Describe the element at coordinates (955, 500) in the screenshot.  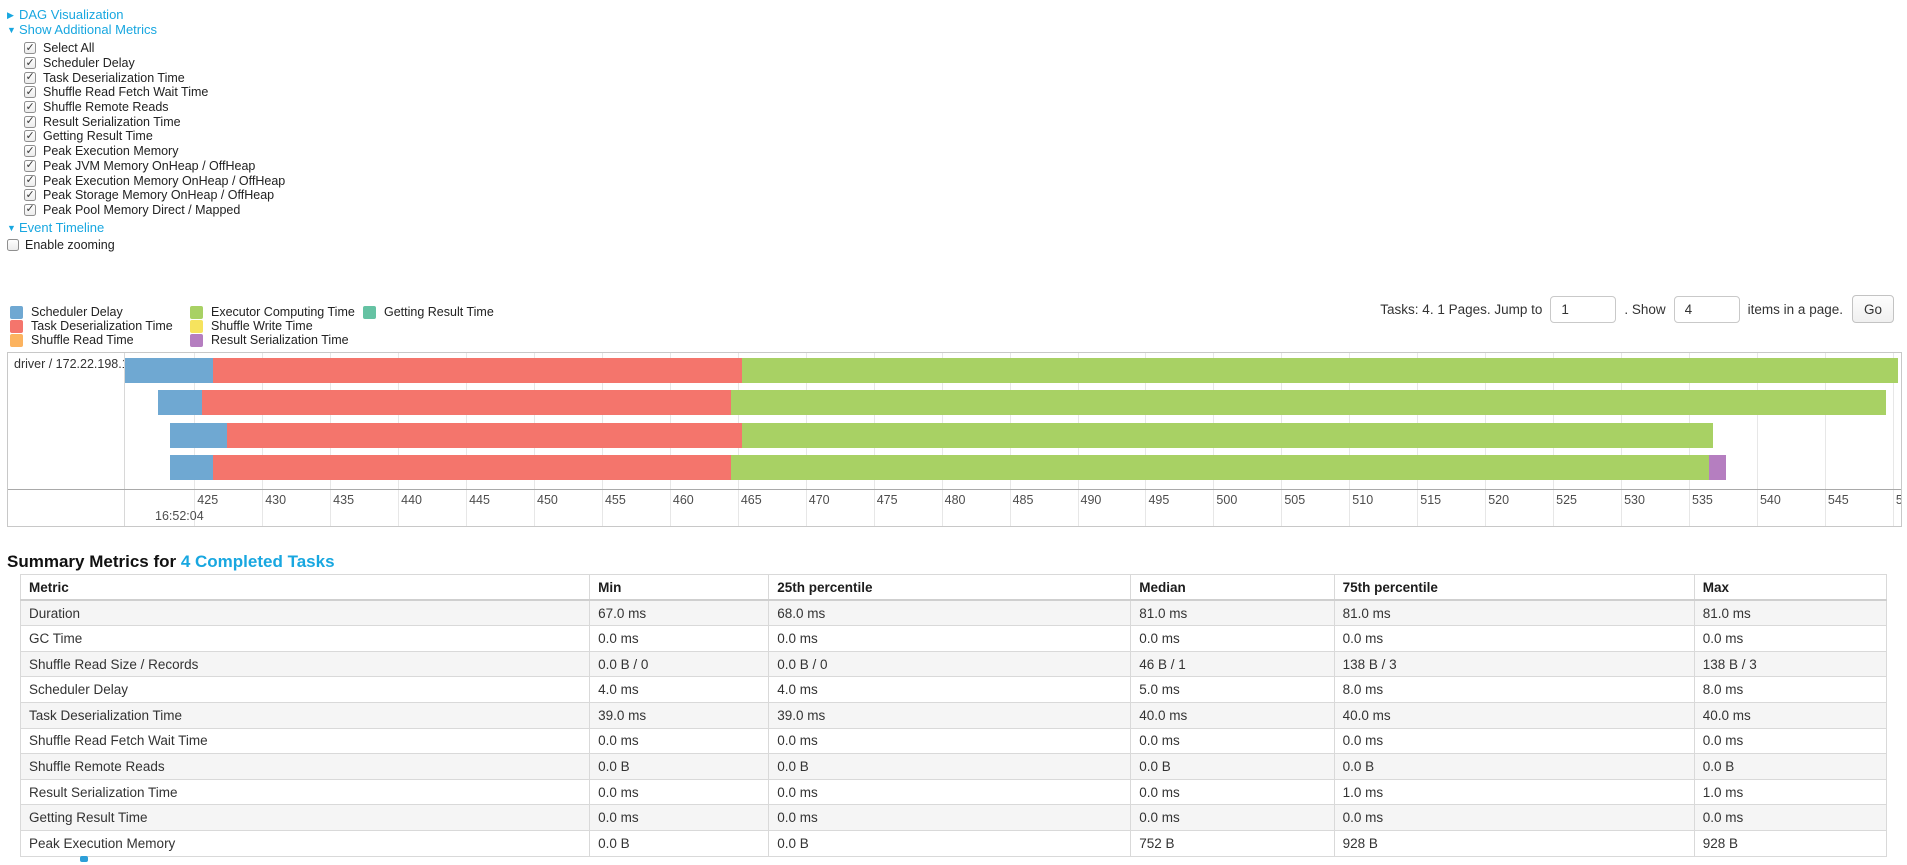
I see `axis-tick-label: 480` at that location.